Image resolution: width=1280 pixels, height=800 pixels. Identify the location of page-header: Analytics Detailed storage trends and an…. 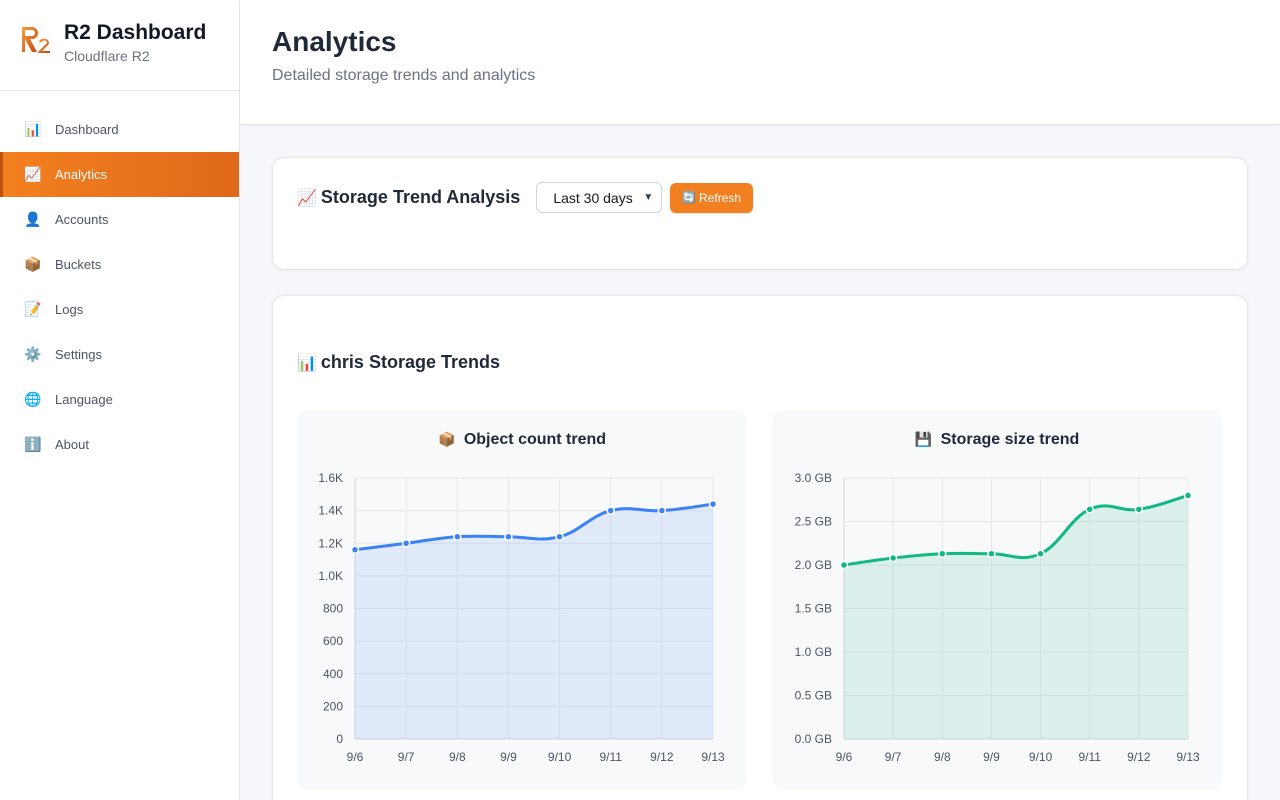
(760, 62).